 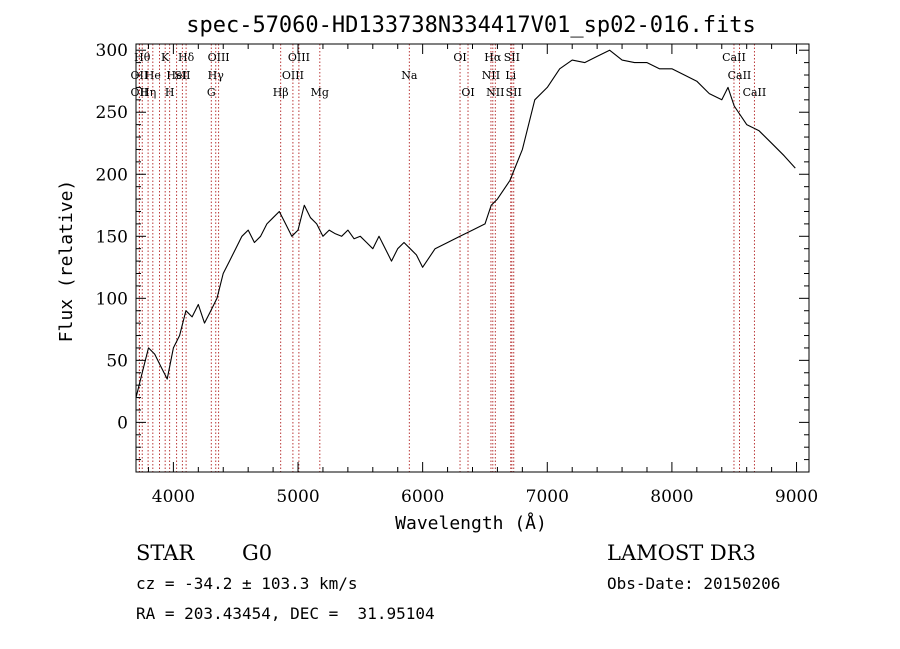 I want to click on y-tick-label: 150, so click(x=112, y=237).